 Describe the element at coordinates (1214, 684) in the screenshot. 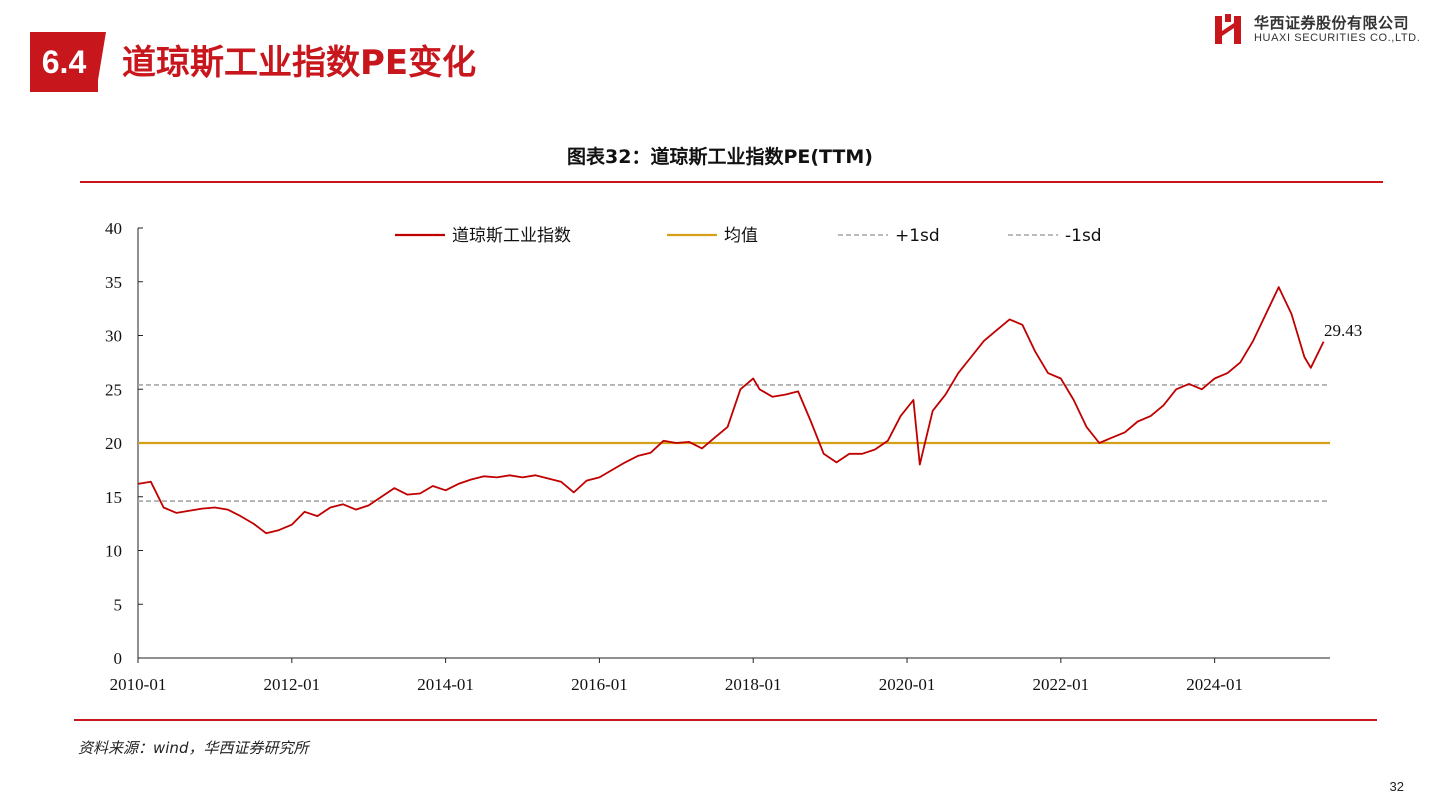

I see `x-tick-label: 2024-01` at that location.